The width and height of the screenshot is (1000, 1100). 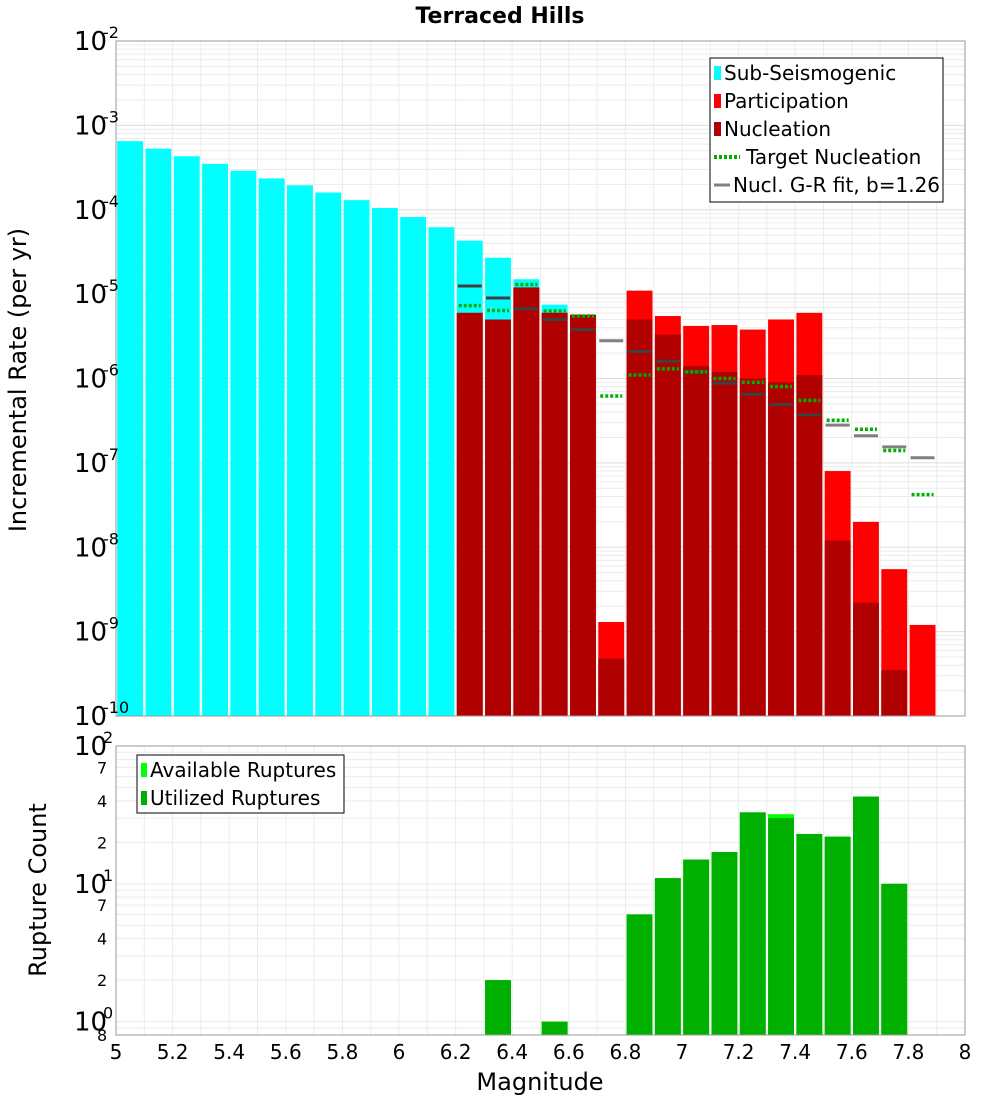 What do you see at coordinates (795, 1052) in the screenshot?
I see `x-tick-label: 7.4` at bounding box center [795, 1052].